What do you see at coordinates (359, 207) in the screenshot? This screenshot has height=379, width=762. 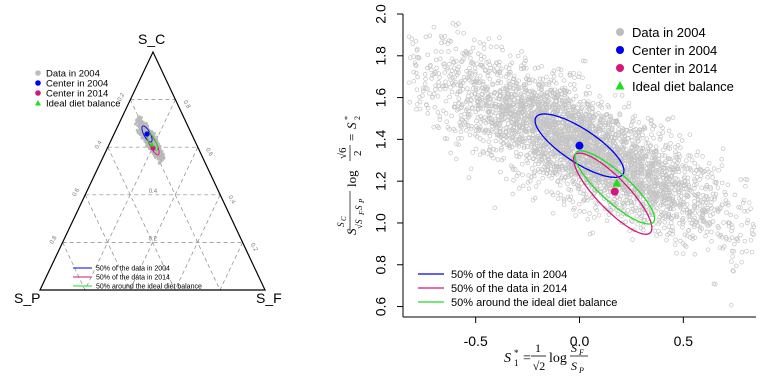 I see `y-label-part: S` at bounding box center [359, 207].